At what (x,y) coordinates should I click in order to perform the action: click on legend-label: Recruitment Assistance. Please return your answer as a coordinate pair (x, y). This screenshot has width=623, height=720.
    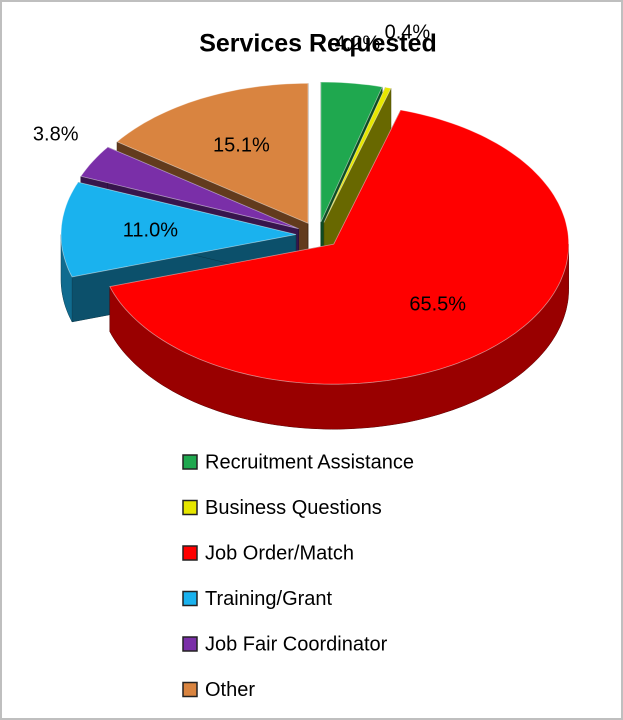
    Looking at the image, I should click on (309, 462).